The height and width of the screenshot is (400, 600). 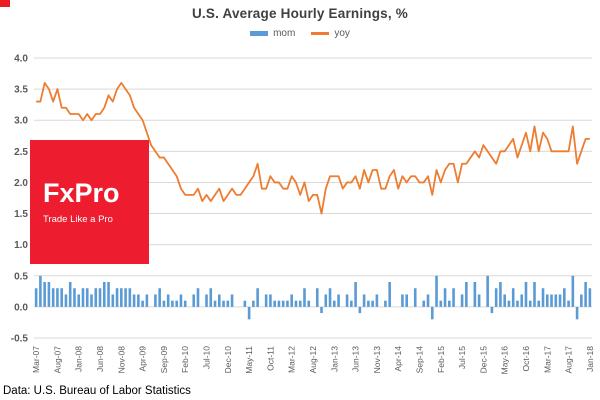 What do you see at coordinates (21, 59) in the screenshot?
I see `svg-text: 4.0` at bounding box center [21, 59].